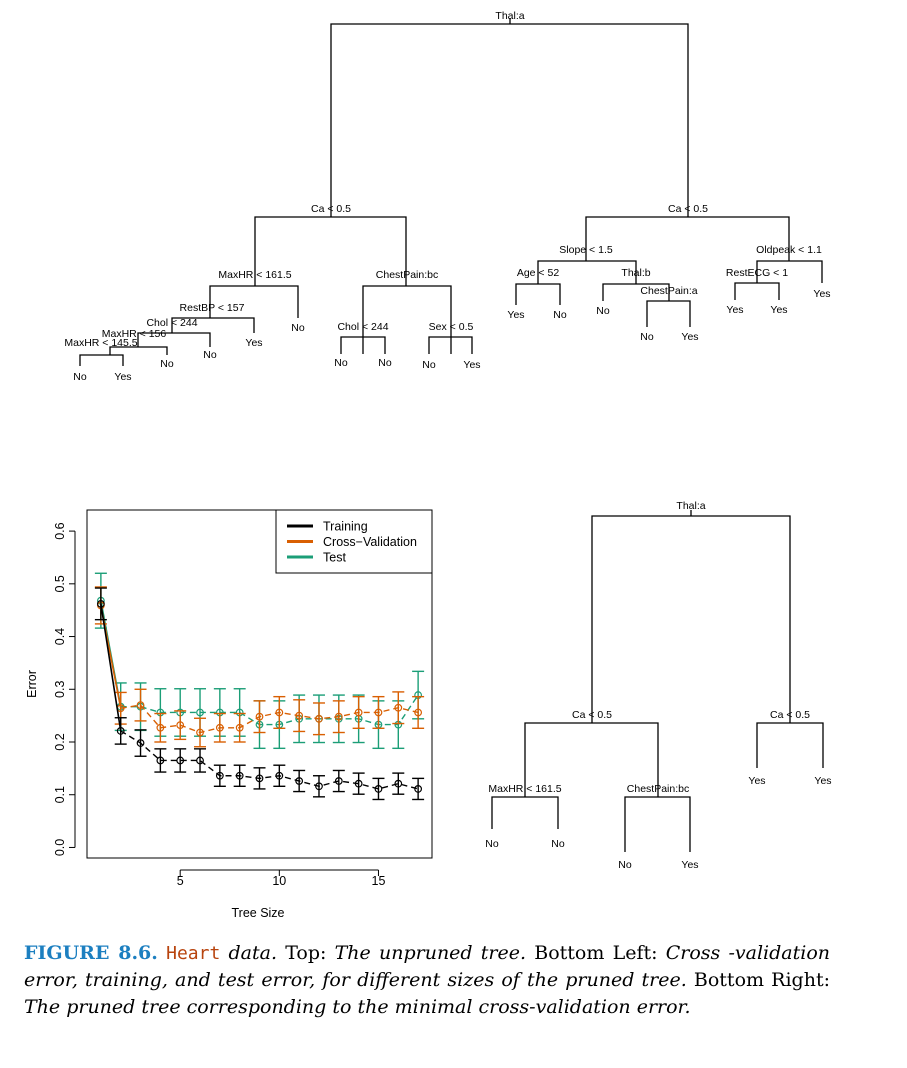  Describe the element at coordinates (658, 823) in the screenshot. I see `pruned-tree-leaves: No No No Yes Yes Yes` at that location.